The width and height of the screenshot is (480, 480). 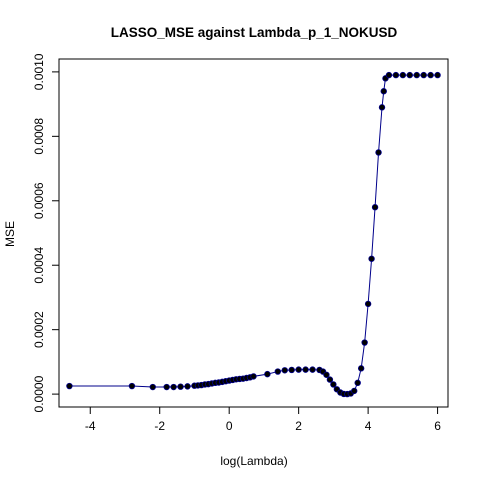 What do you see at coordinates (368, 426) in the screenshot?
I see `x-tick-label: 4` at bounding box center [368, 426].